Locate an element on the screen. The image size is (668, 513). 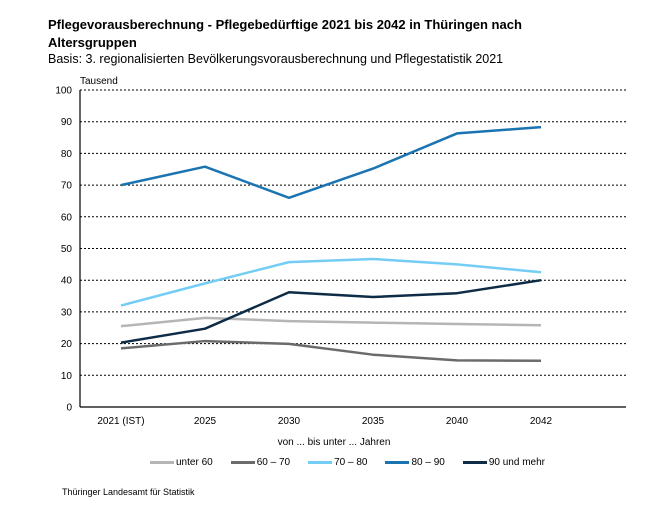
legend-item: 70 – 80 is located at coordinates (337, 462).